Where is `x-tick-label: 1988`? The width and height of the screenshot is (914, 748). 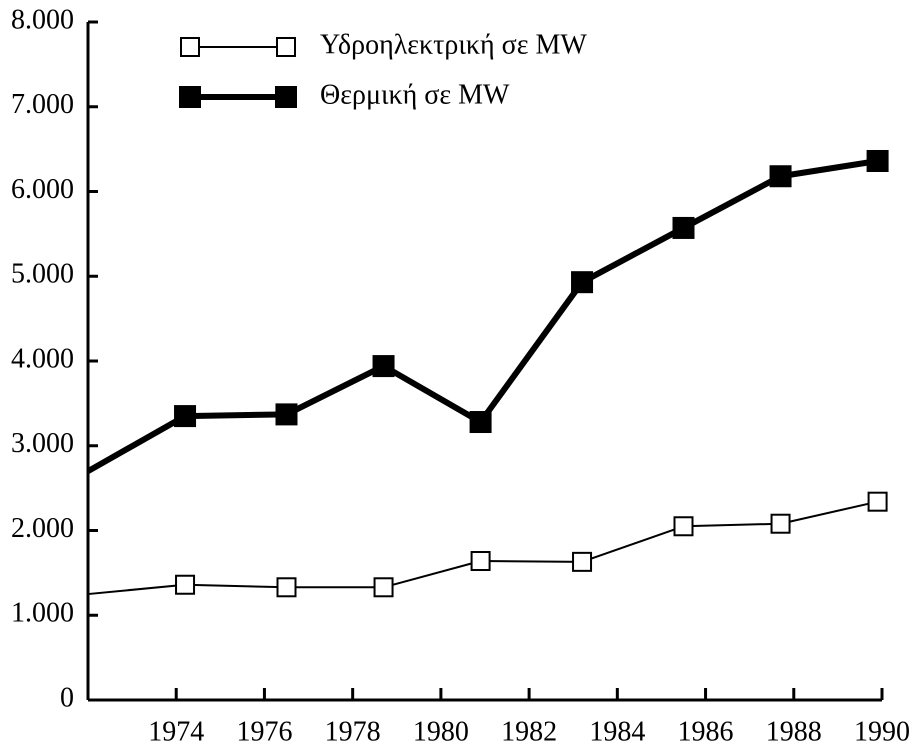 x-tick-label: 1988 is located at coordinates (794, 731).